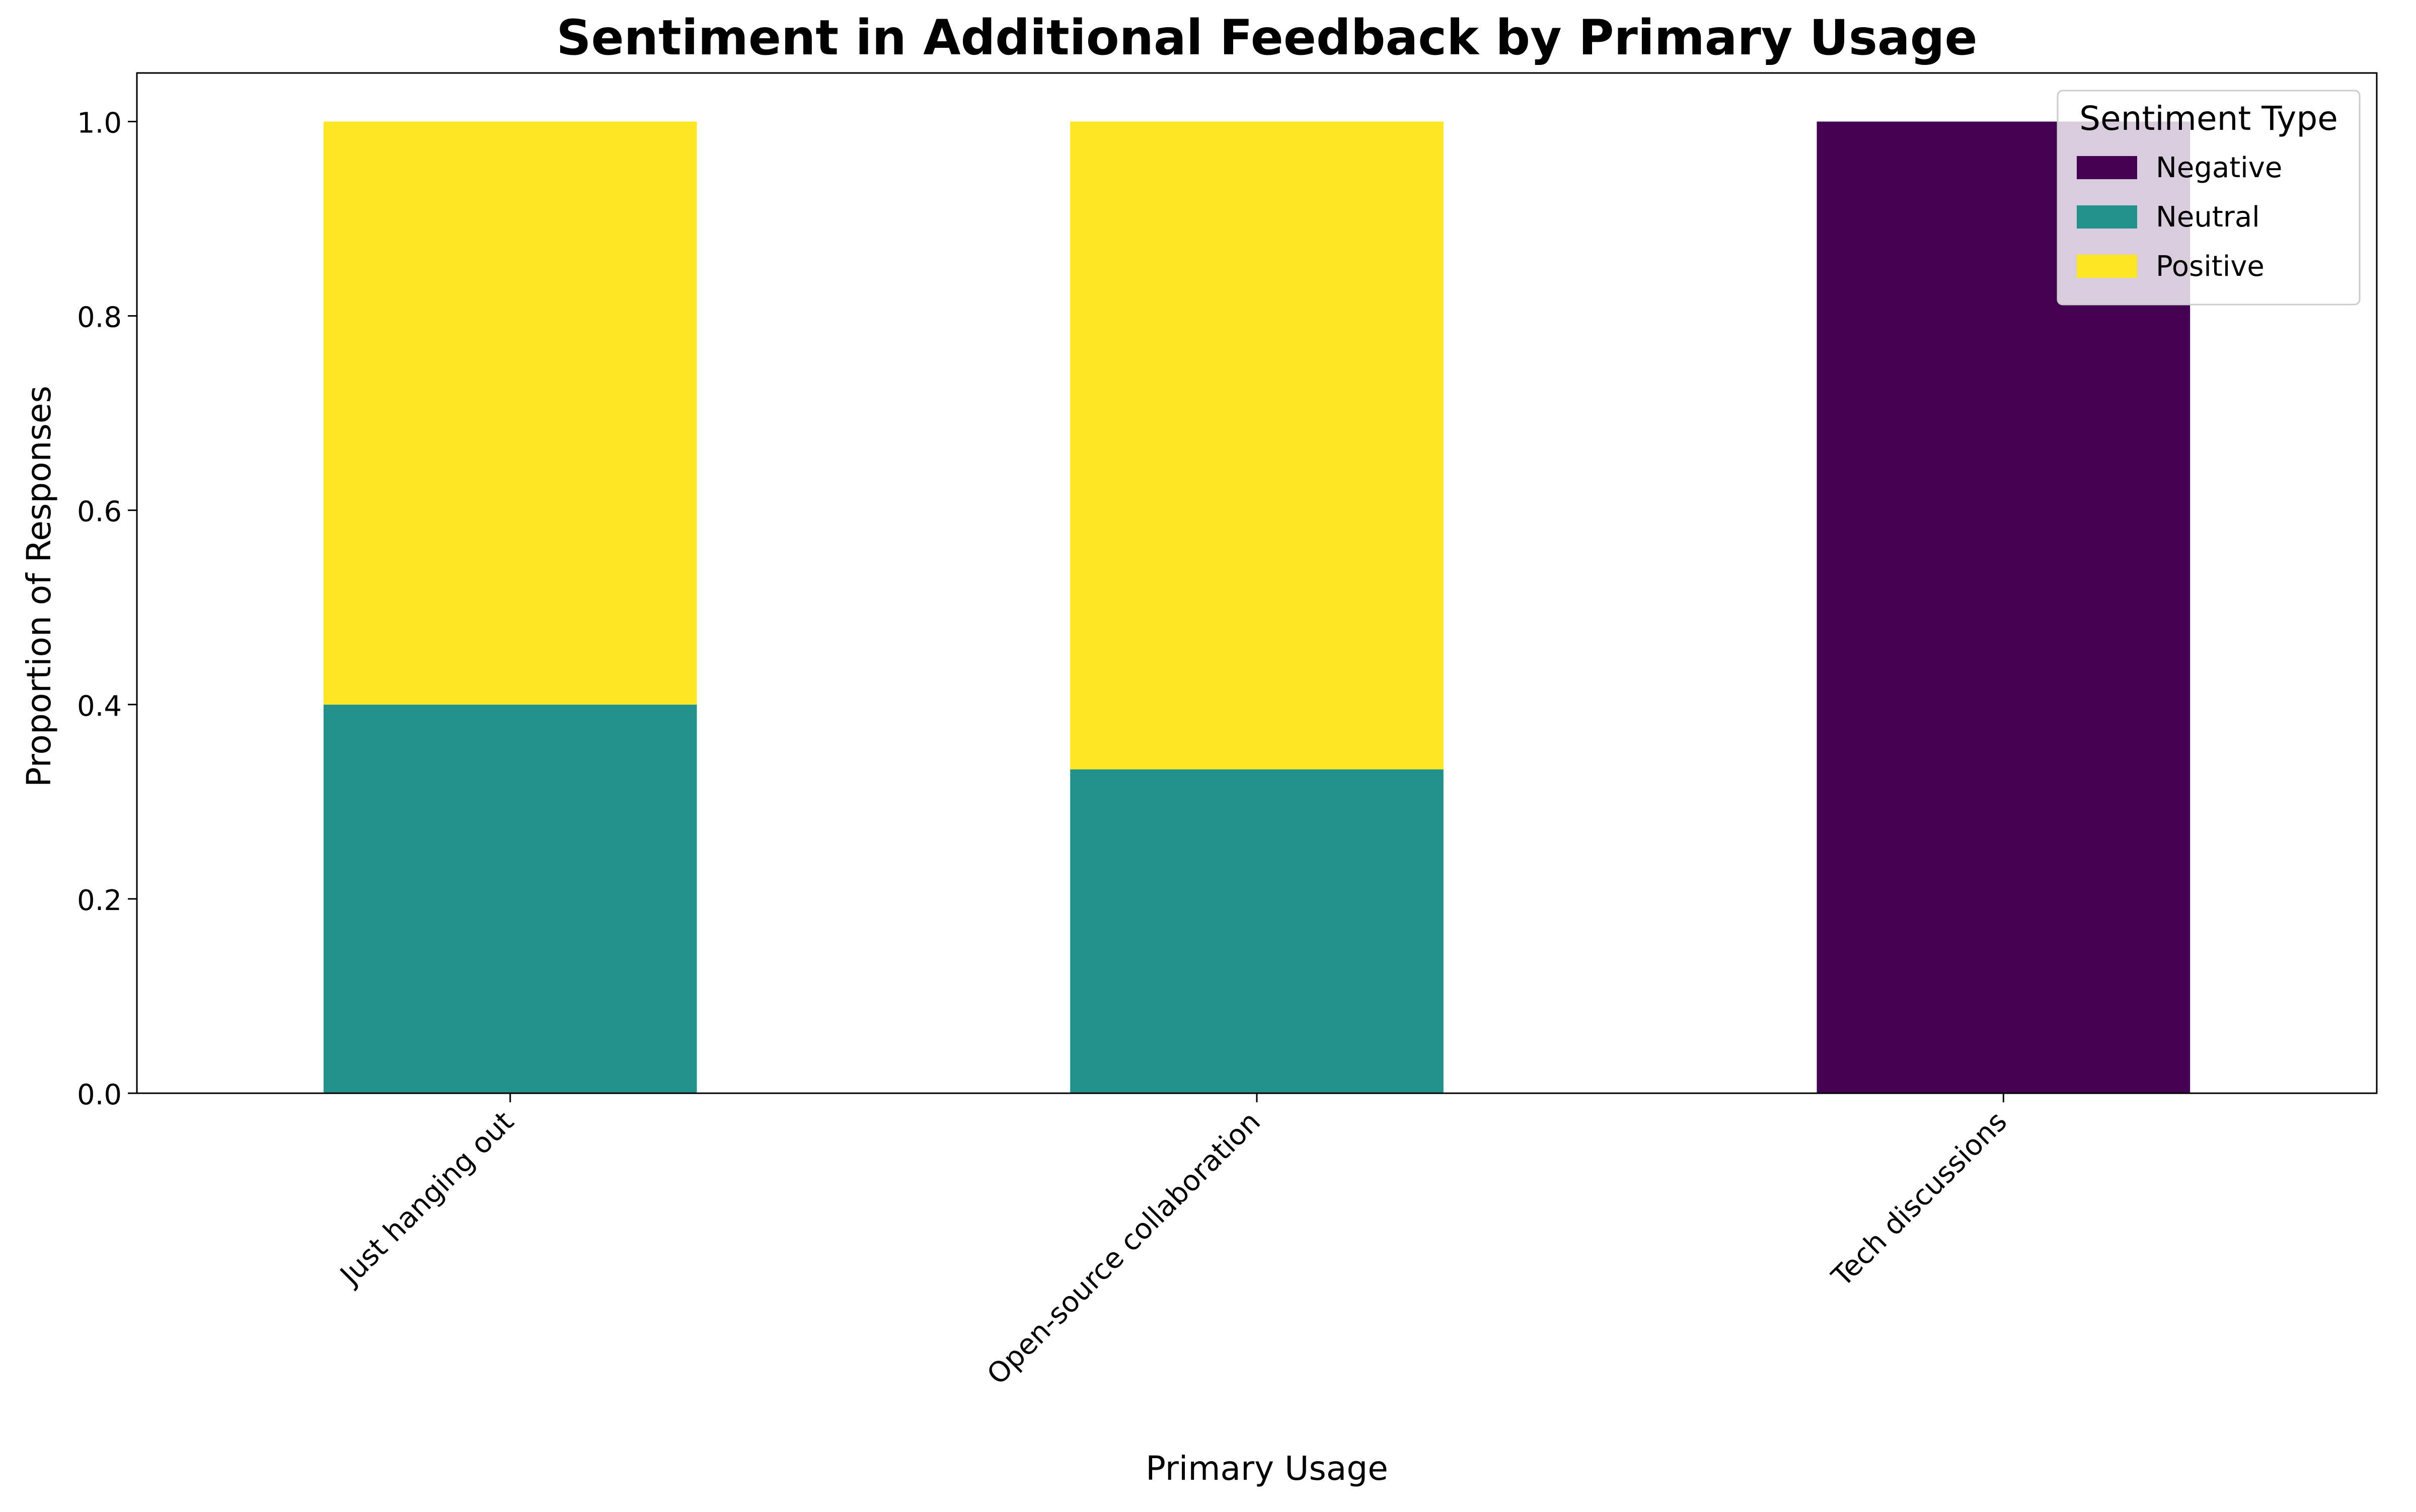  I want to click on y-axis-label: Proportion of Responses, so click(39, 586).